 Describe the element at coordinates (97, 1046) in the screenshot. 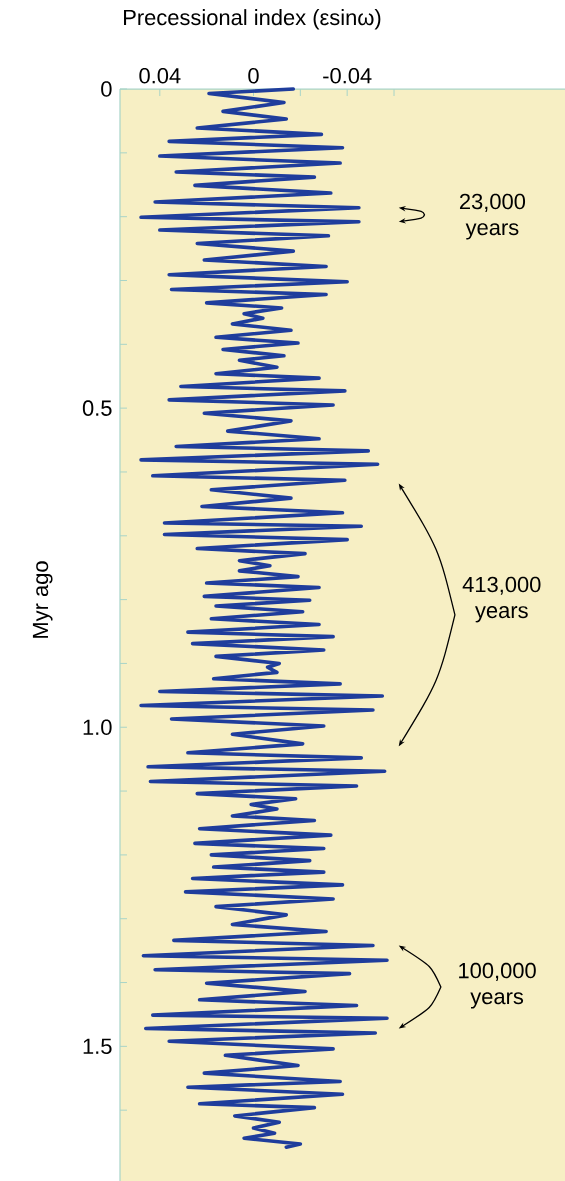

I see `y-tick-label: 1.5` at that location.